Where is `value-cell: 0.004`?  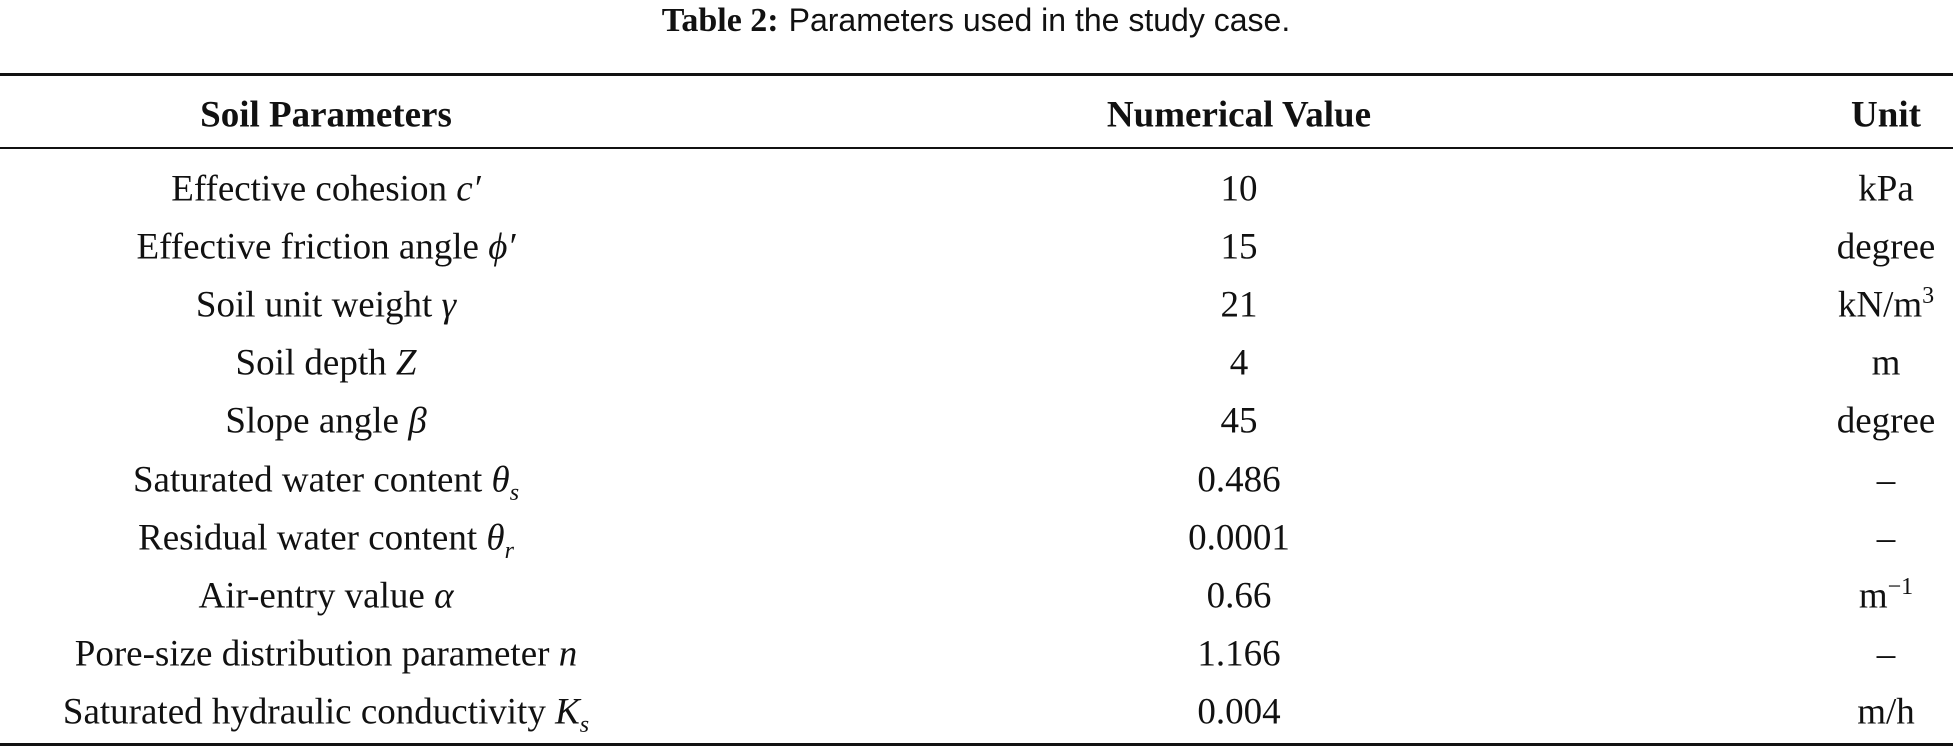
value-cell: 0.004 is located at coordinates (1239, 712).